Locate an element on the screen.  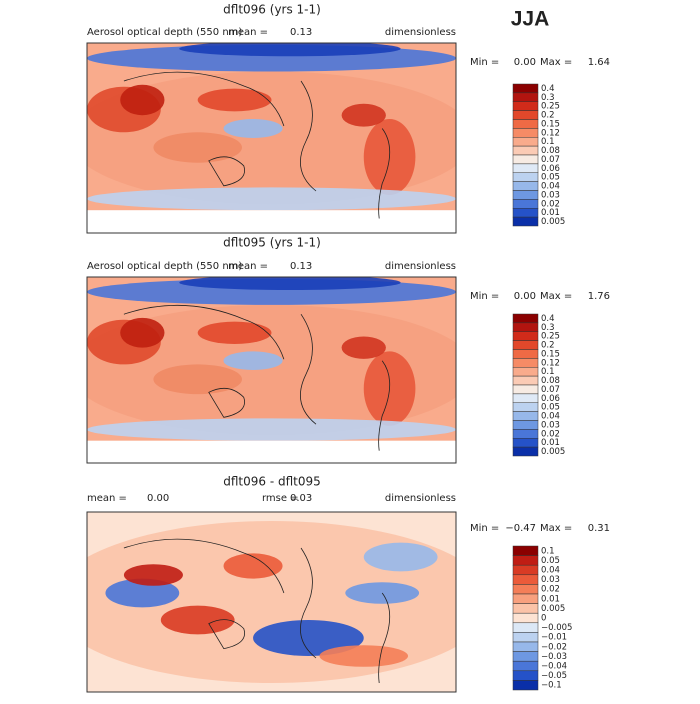
min-label: Min = is located at coordinates (484, 296).